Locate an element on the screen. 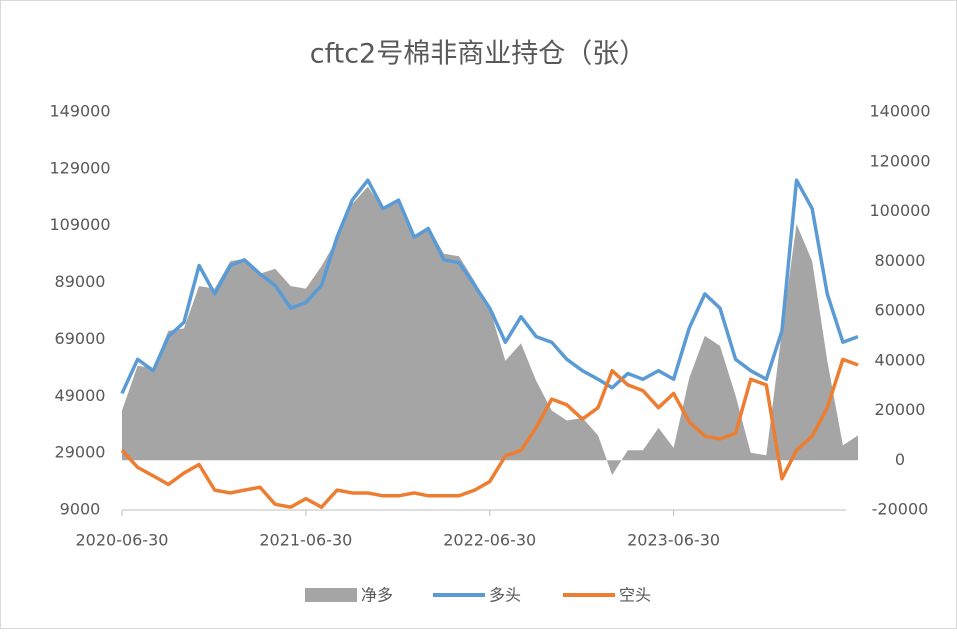  x-tick-label: 2021-06-30 is located at coordinates (305, 540).